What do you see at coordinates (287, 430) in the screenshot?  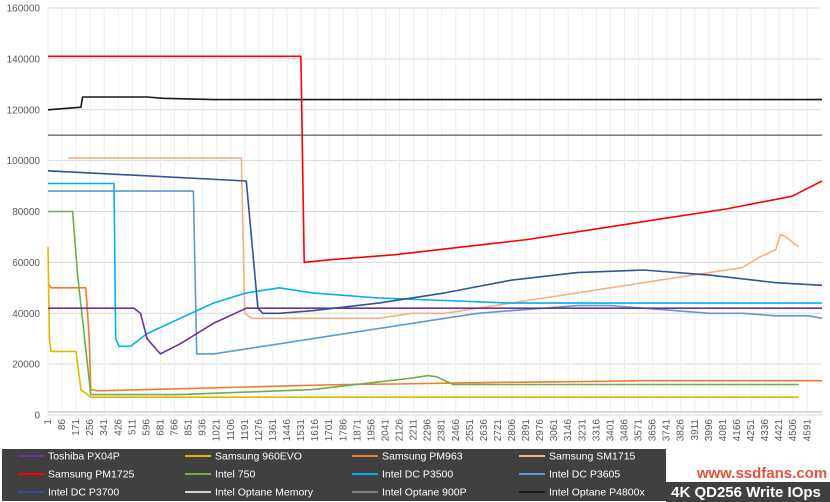 I see `x-tick-label: 1446` at bounding box center [287, 430].